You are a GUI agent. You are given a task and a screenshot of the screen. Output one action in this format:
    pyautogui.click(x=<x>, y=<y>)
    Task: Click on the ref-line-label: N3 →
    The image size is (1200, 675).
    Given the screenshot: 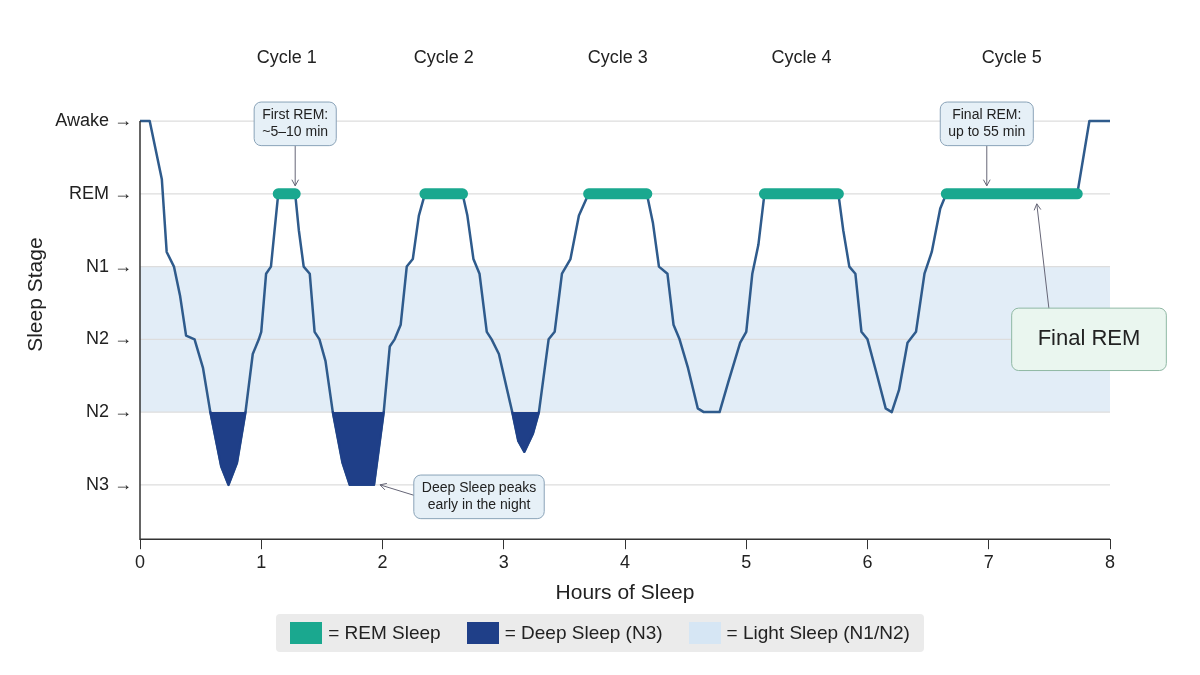 What is the action you would take?
    pyautogui.click(x=108, y=483)
    